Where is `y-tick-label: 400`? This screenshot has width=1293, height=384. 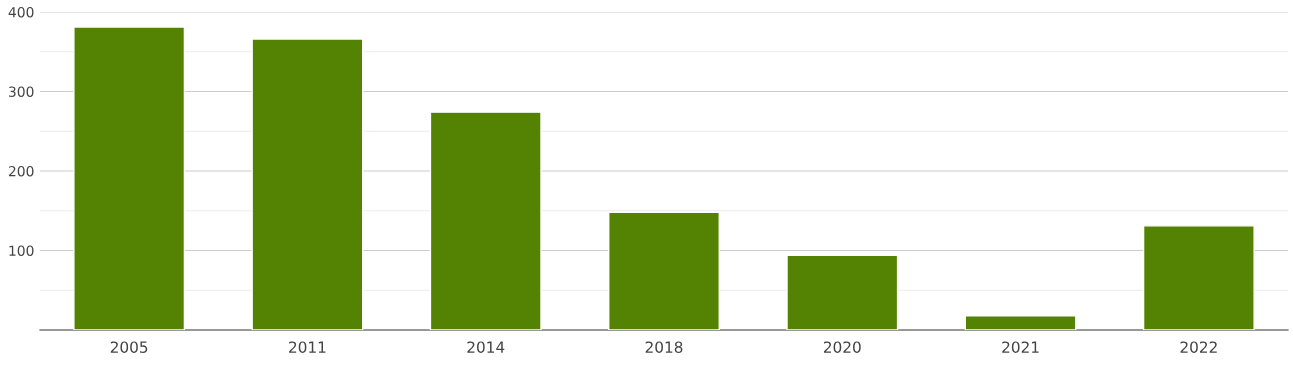 y-tick-label: 400 is located at coordinates (21, 12).